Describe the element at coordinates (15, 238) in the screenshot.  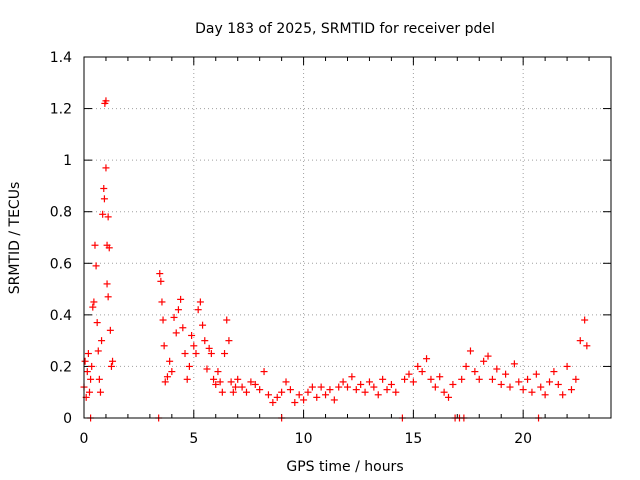
I see `y-axis-label: SRMTID / TECUs` at that location.